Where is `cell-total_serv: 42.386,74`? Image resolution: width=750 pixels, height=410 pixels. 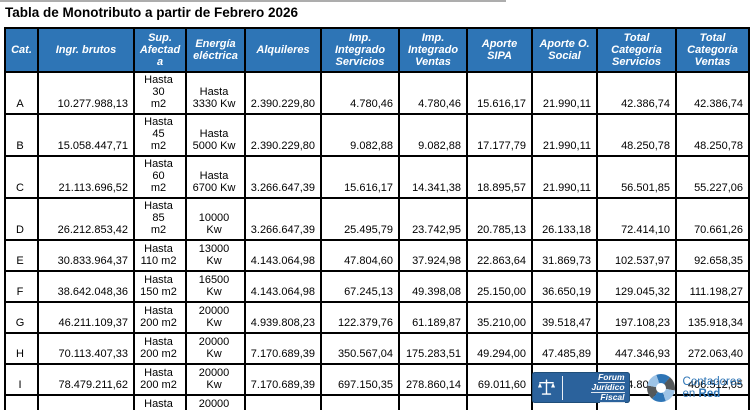
cell-total_serv: 42.386,74 is located at coordinates (636, 93).